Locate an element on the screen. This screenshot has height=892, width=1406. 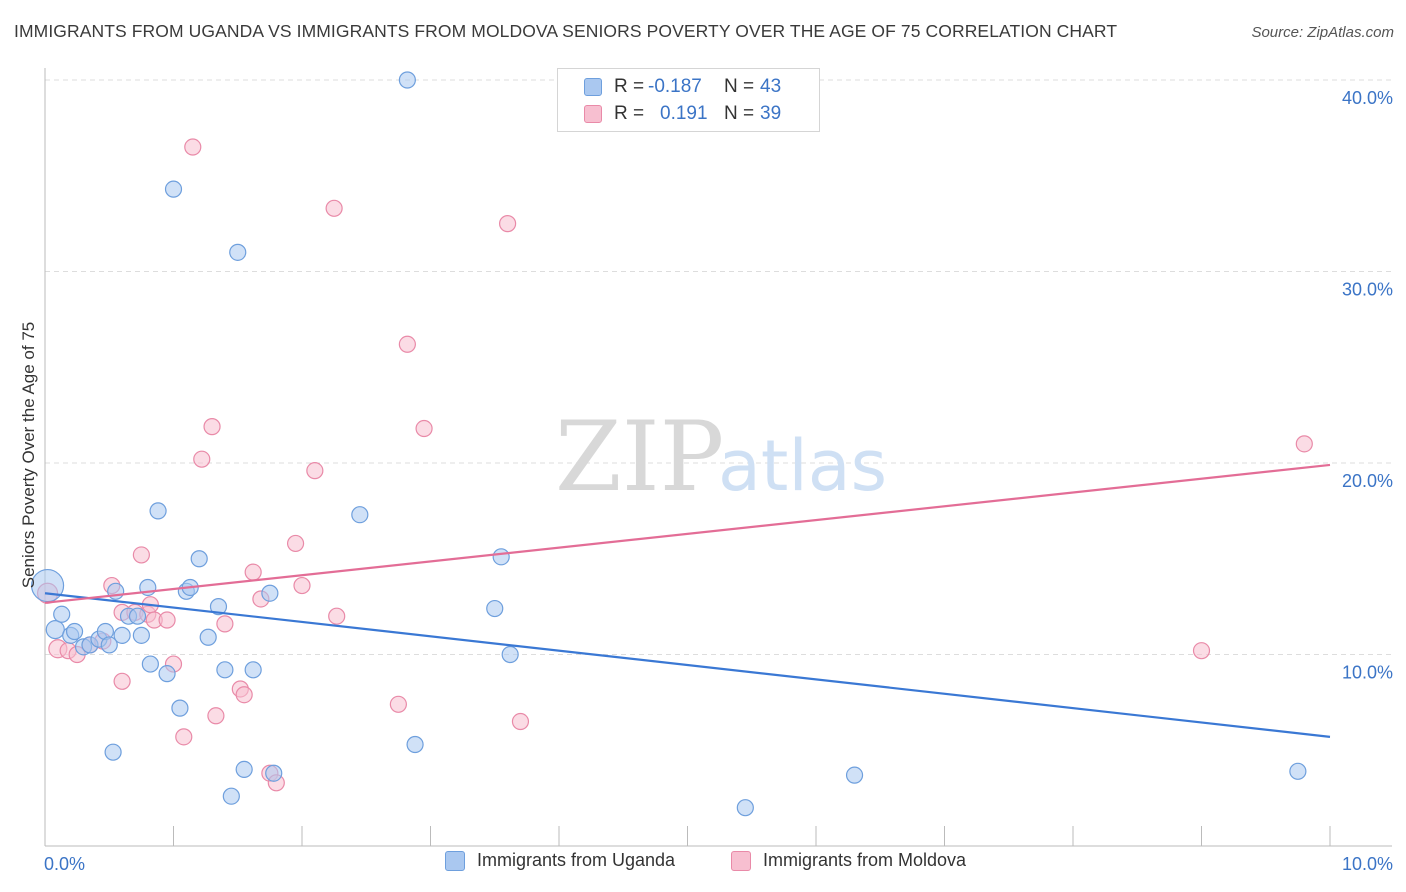
y-tick-label: 30.0% is located at coordinates (1367, 290).